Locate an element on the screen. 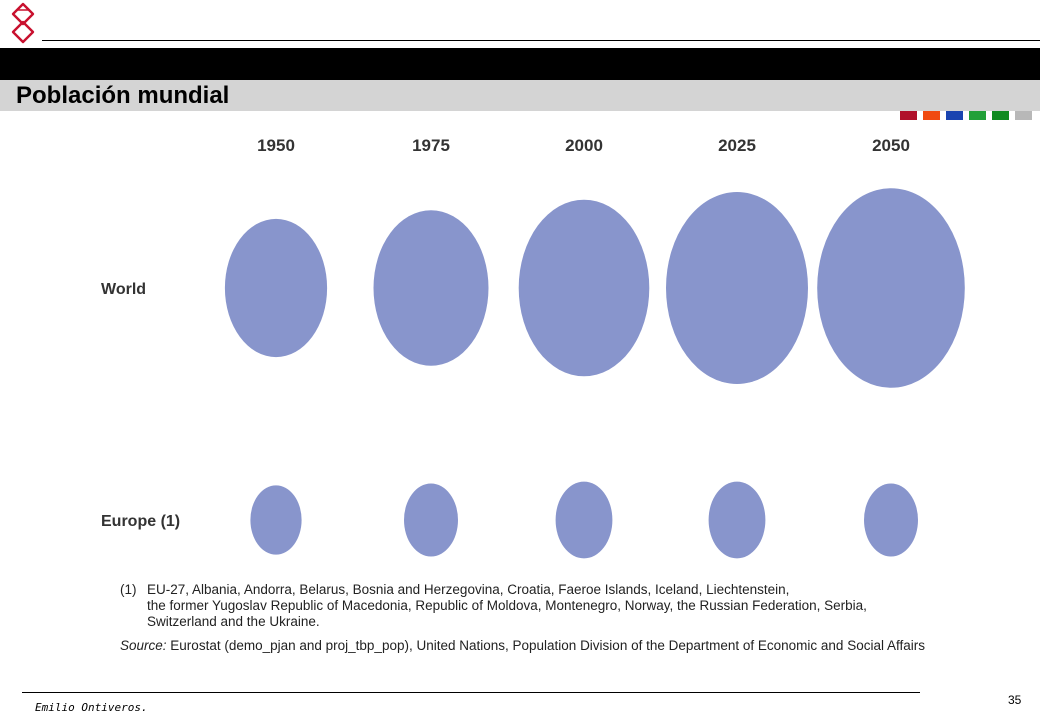 Image resolution: width=1040 pixels, height=720 pixels. row-label-world: World is located at coordinates (123, 289).